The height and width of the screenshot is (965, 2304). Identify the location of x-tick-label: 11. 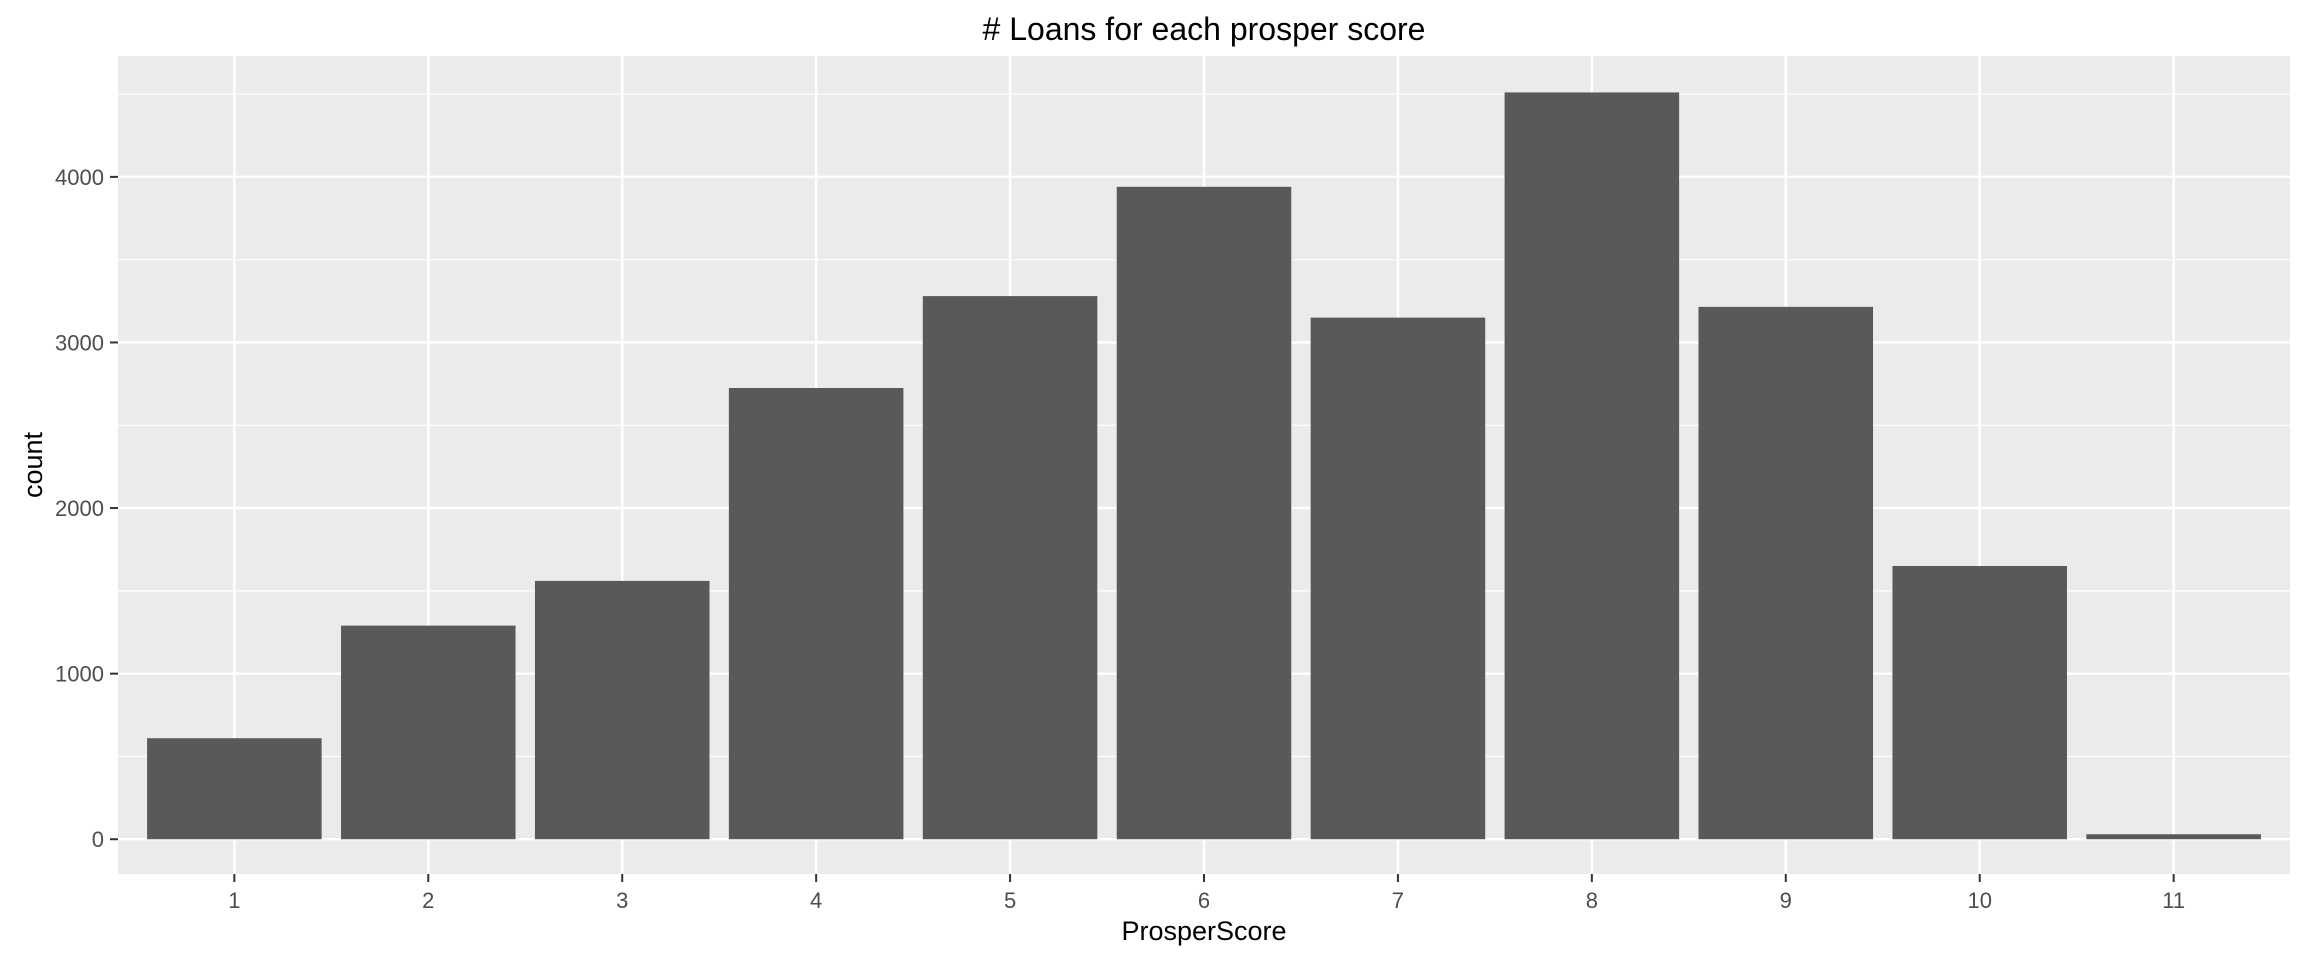
(2173, 900).